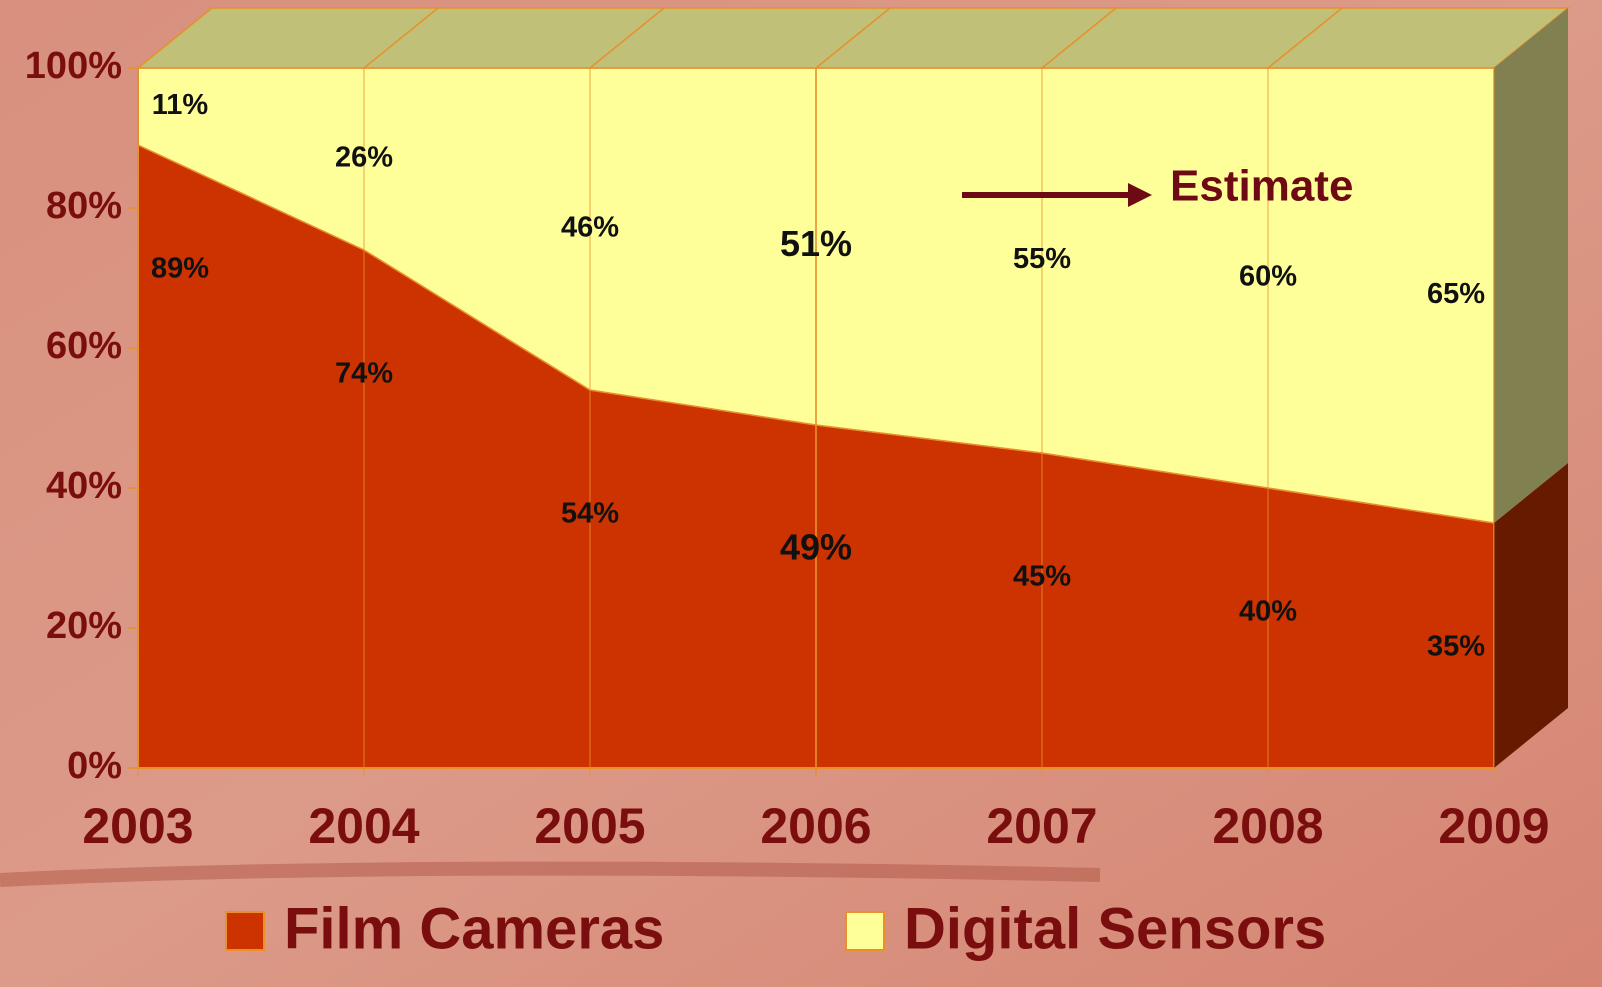 The width and height of the screenshot is (1602, 987). Describe the element at coordinates (1456, 647) in the screenshot. I see `data-label: 35%` at that location.